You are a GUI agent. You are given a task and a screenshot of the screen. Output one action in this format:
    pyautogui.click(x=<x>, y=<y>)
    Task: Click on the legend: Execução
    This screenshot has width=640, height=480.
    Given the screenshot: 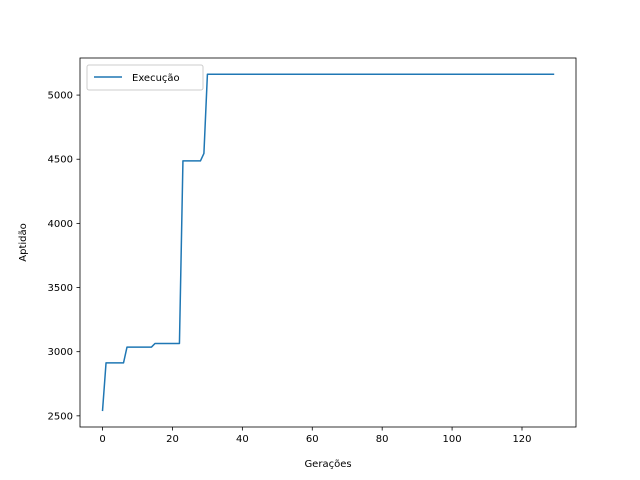 What is the action you would take?
    pyautogui.click(x=145, y=77)
    